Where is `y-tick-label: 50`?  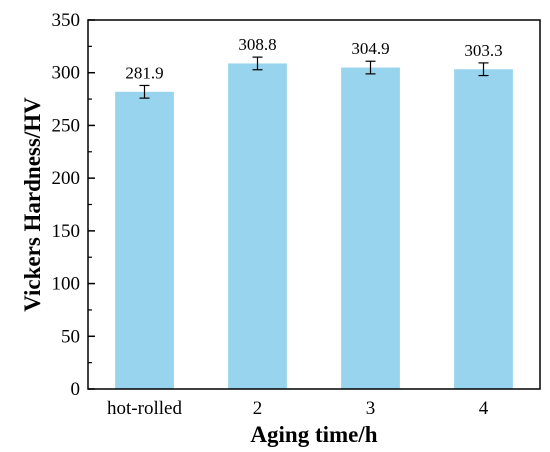 y-tick-label: 50 is located at coordinates (70, 336).